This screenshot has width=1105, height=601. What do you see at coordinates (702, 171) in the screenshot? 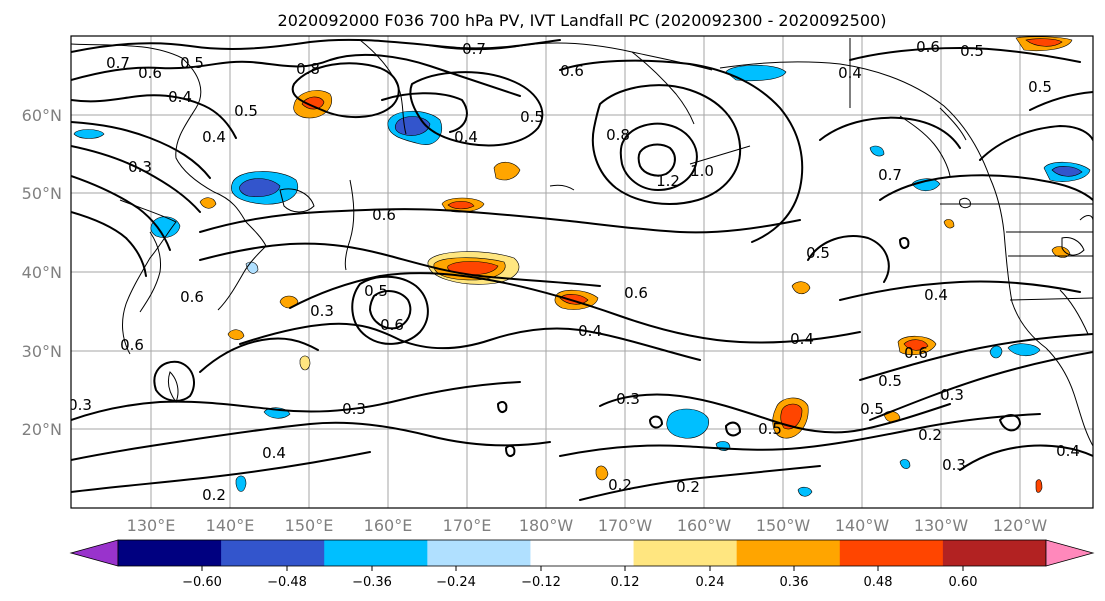
I see `contour-label: 1.0` at bounding box center [702, 171].